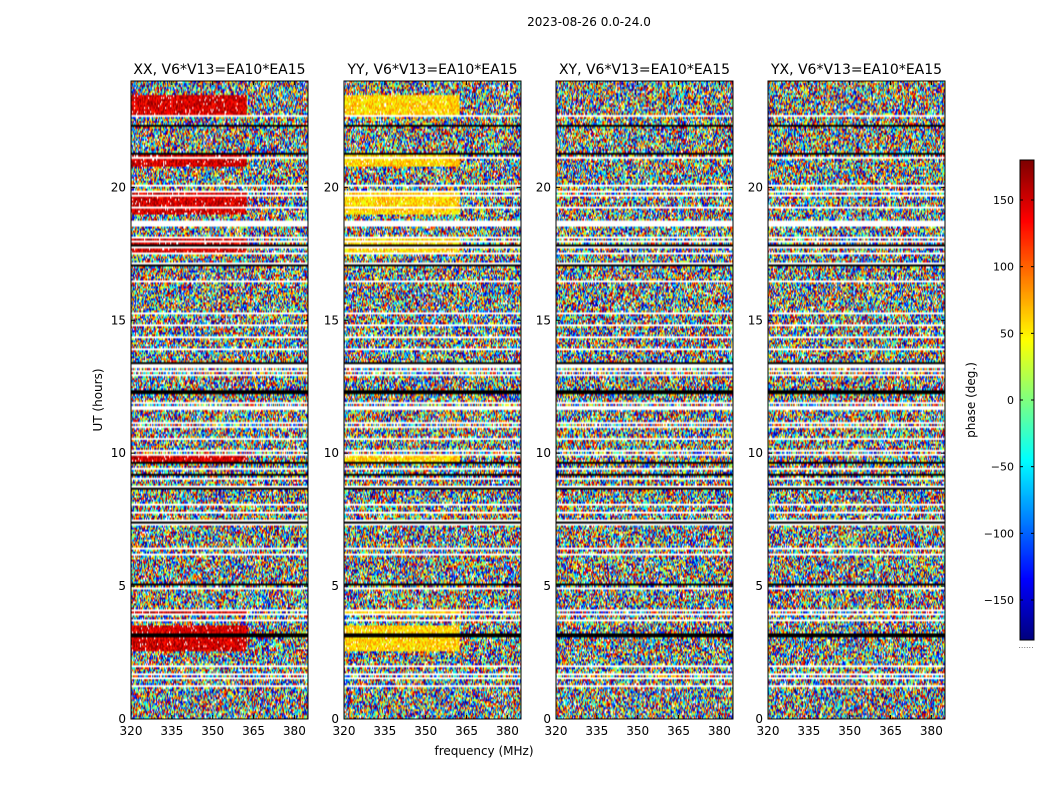 This screenshot has height=800, width=1050. Describe the element at coordinates (483, 751) in the screenshot. I see `x-axis-label: frequency (MHz)` at that location.